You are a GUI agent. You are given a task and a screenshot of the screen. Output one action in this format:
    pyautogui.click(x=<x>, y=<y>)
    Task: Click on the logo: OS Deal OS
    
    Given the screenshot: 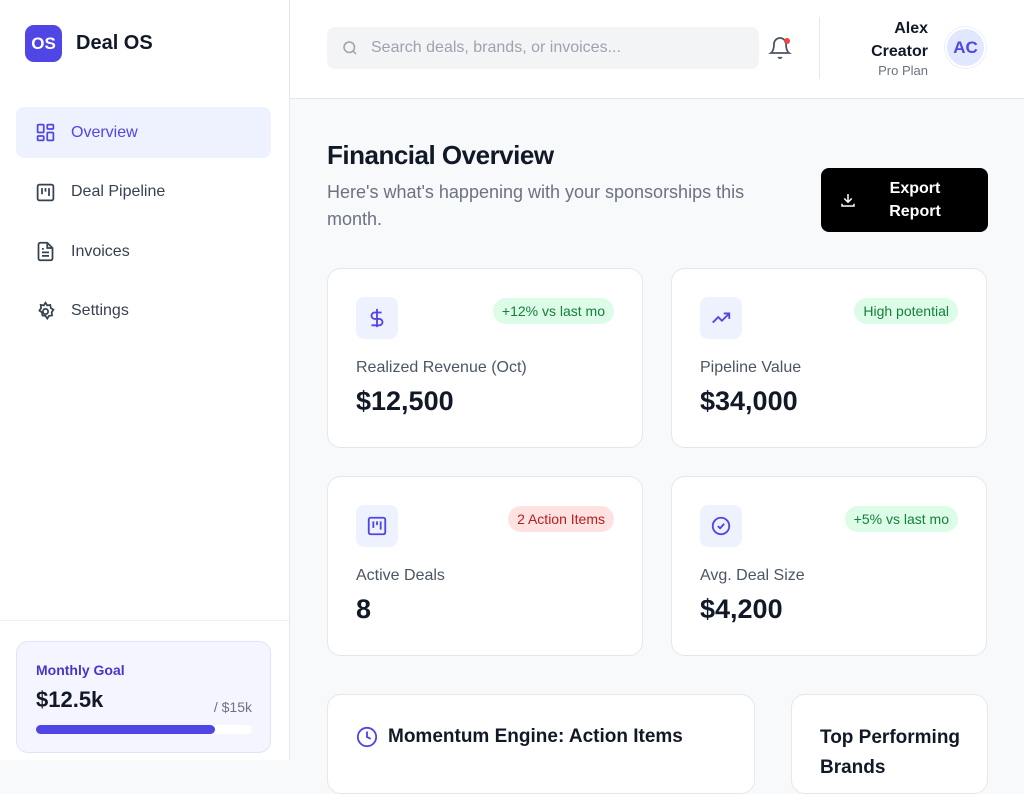 What is the action you would take?
    pyautogui.click(x=89, y=43)
    